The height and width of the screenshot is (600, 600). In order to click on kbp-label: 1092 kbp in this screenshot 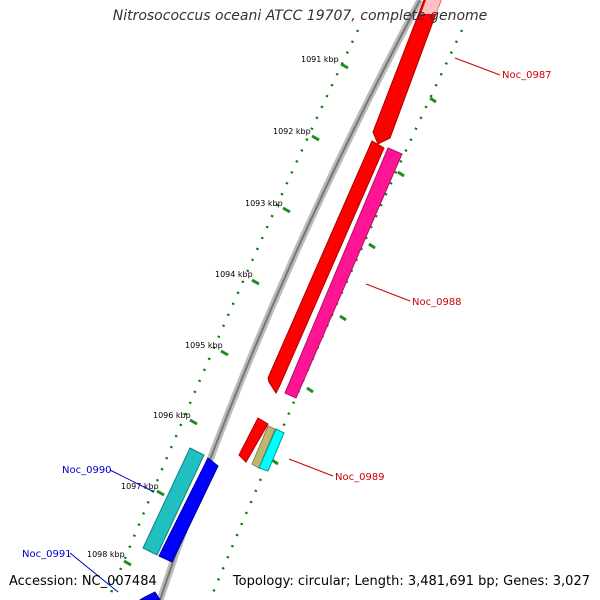, I will do `click(292, 131)`.